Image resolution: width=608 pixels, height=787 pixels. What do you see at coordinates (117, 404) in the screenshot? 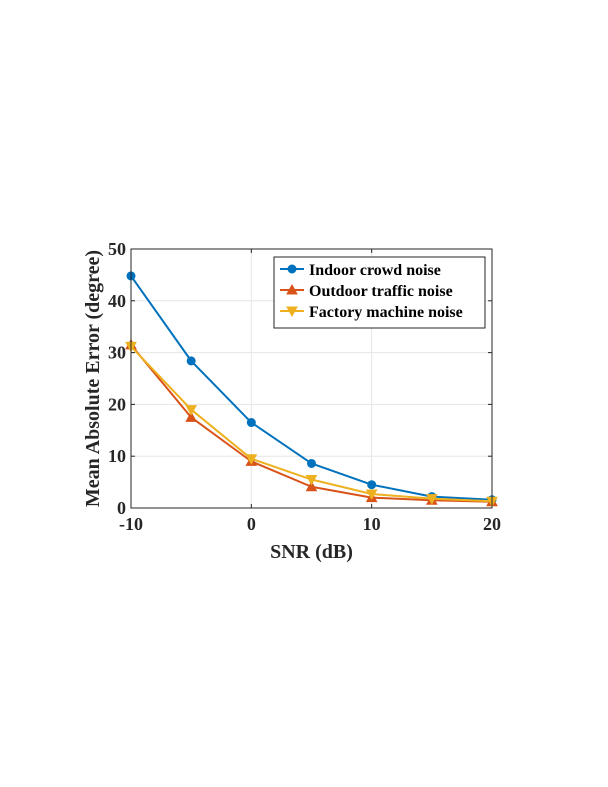
I see `y-tick-label: 20` at bounding box center [117, 404].